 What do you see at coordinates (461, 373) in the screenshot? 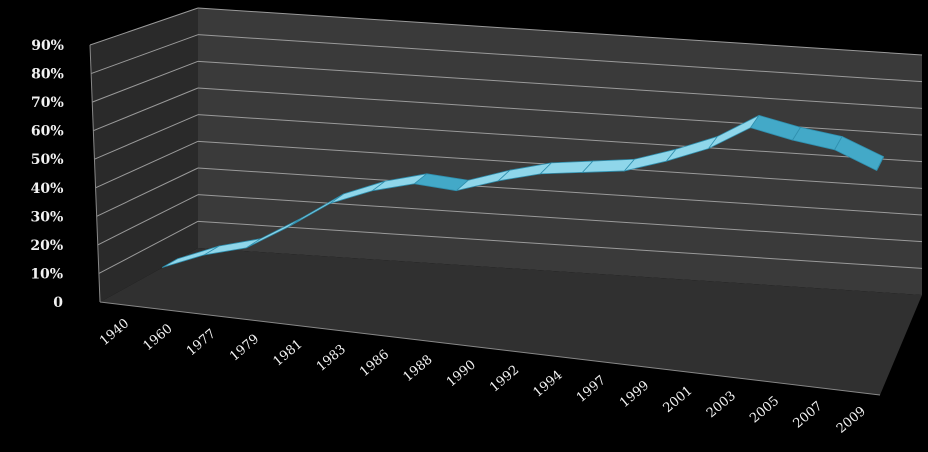
I see `x-tick-label: 1990` at bounding box center [461, 373].